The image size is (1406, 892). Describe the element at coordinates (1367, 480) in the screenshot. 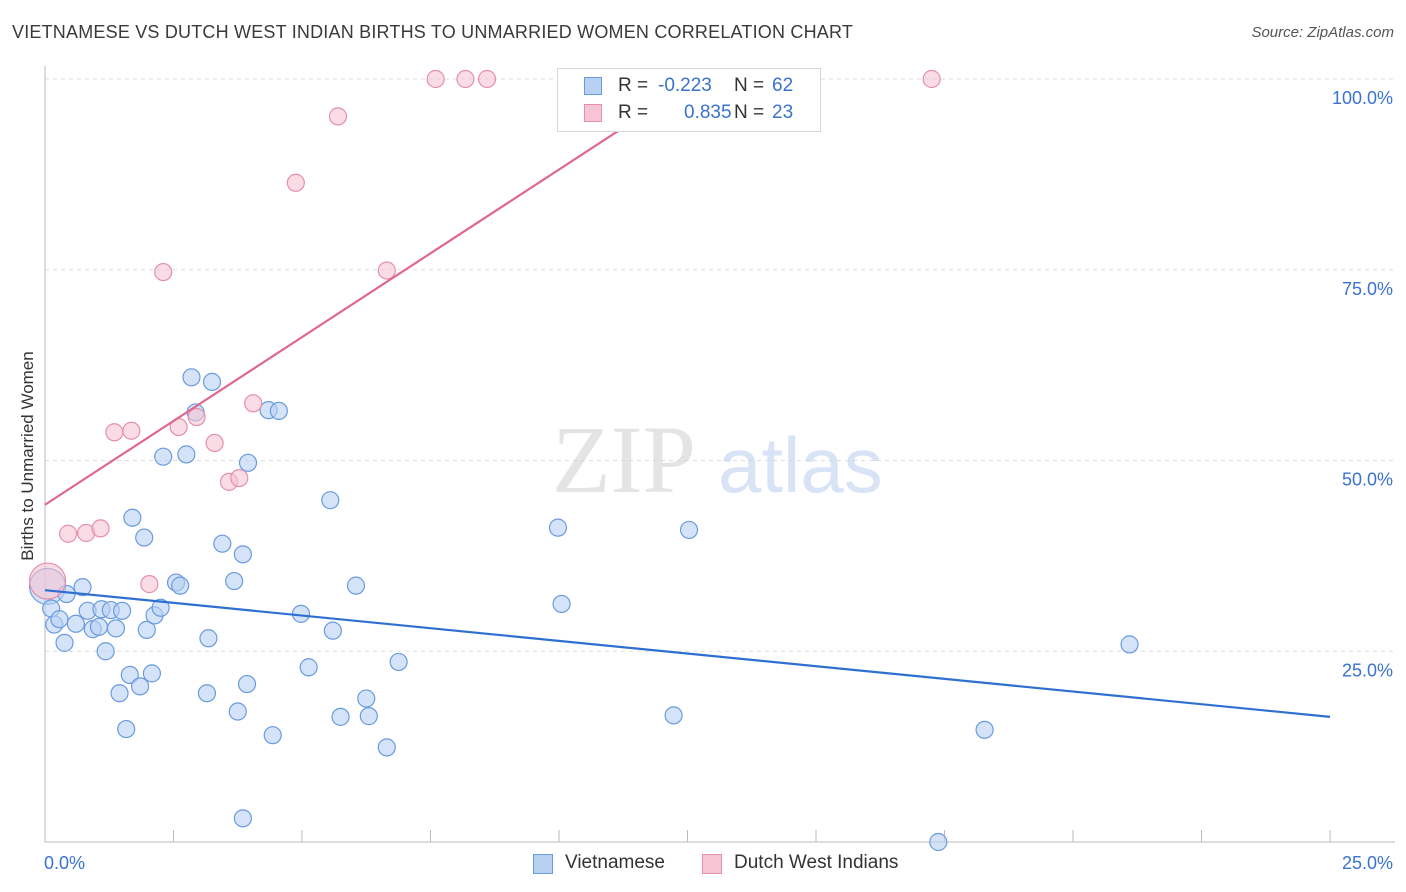

I see `y-tick-label: 50.0%` at that location.